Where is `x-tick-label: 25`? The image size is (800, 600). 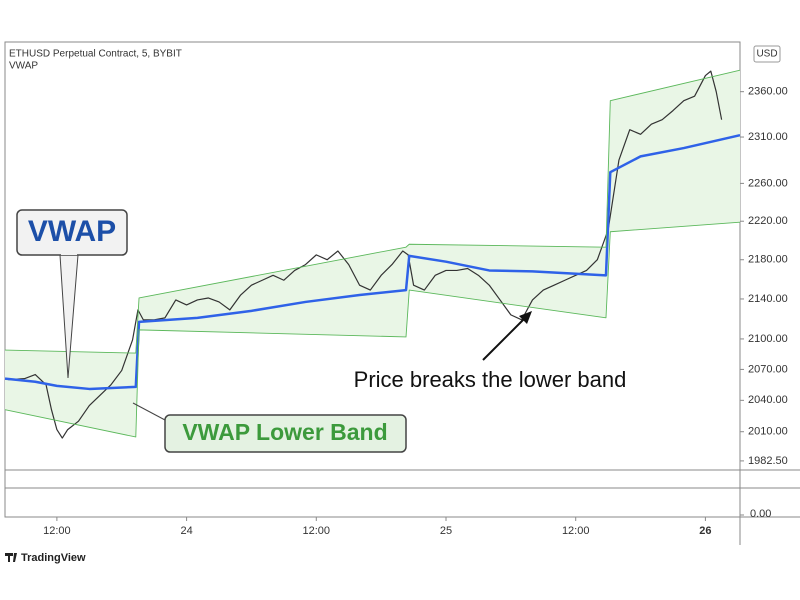 x-tick-label: 25 is located at coordinates (446, 531).